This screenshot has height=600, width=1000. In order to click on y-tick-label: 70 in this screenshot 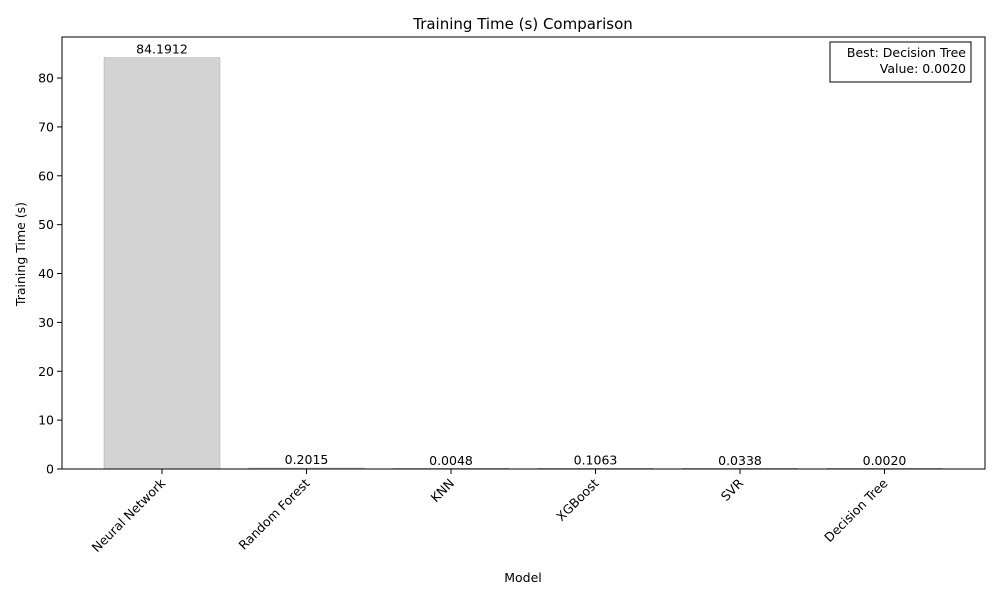, I will do `click(46, 126)`.